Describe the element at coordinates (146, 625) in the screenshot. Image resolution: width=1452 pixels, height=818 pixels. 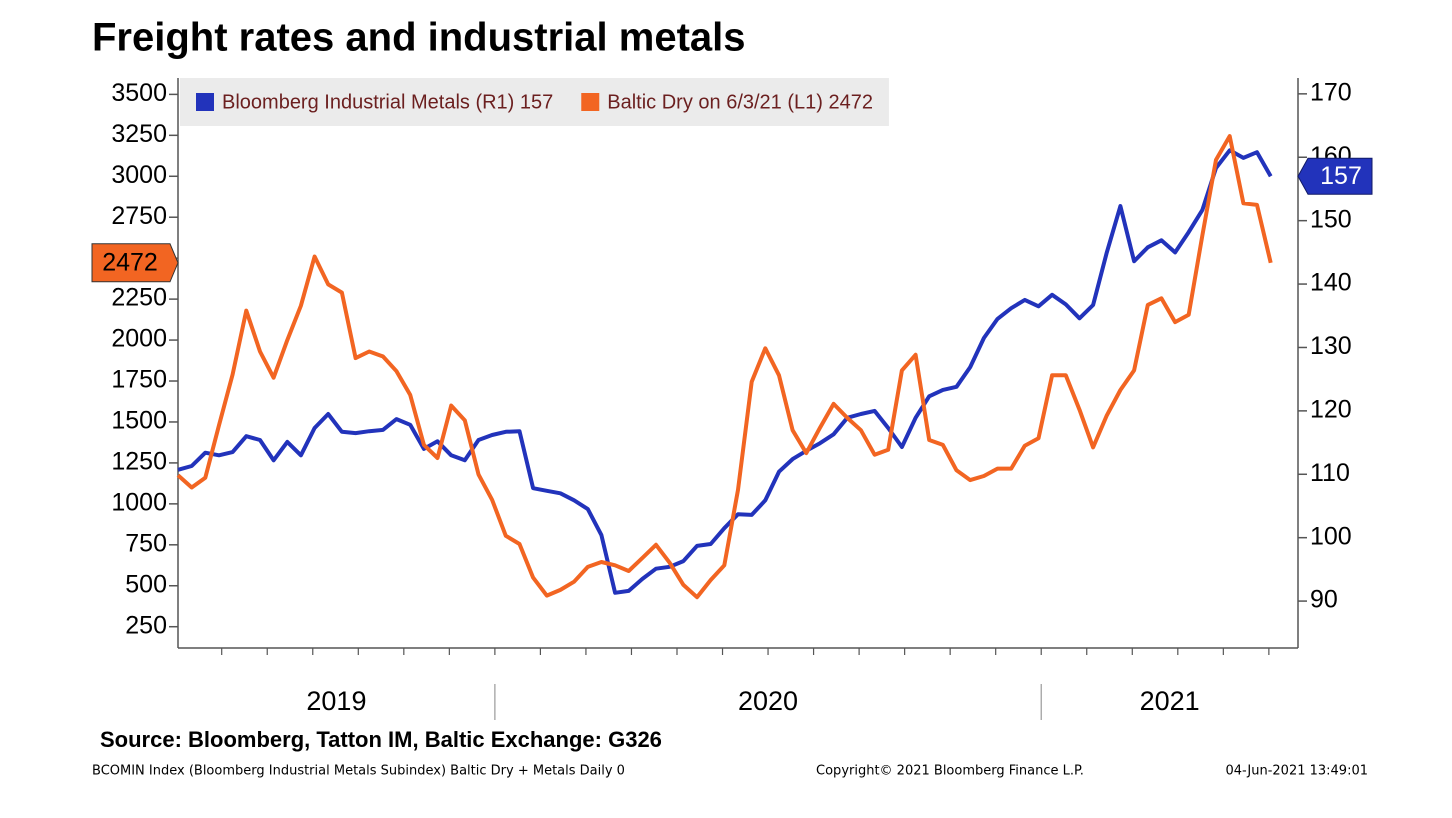
I see `y-tick-label: 250` at that location.